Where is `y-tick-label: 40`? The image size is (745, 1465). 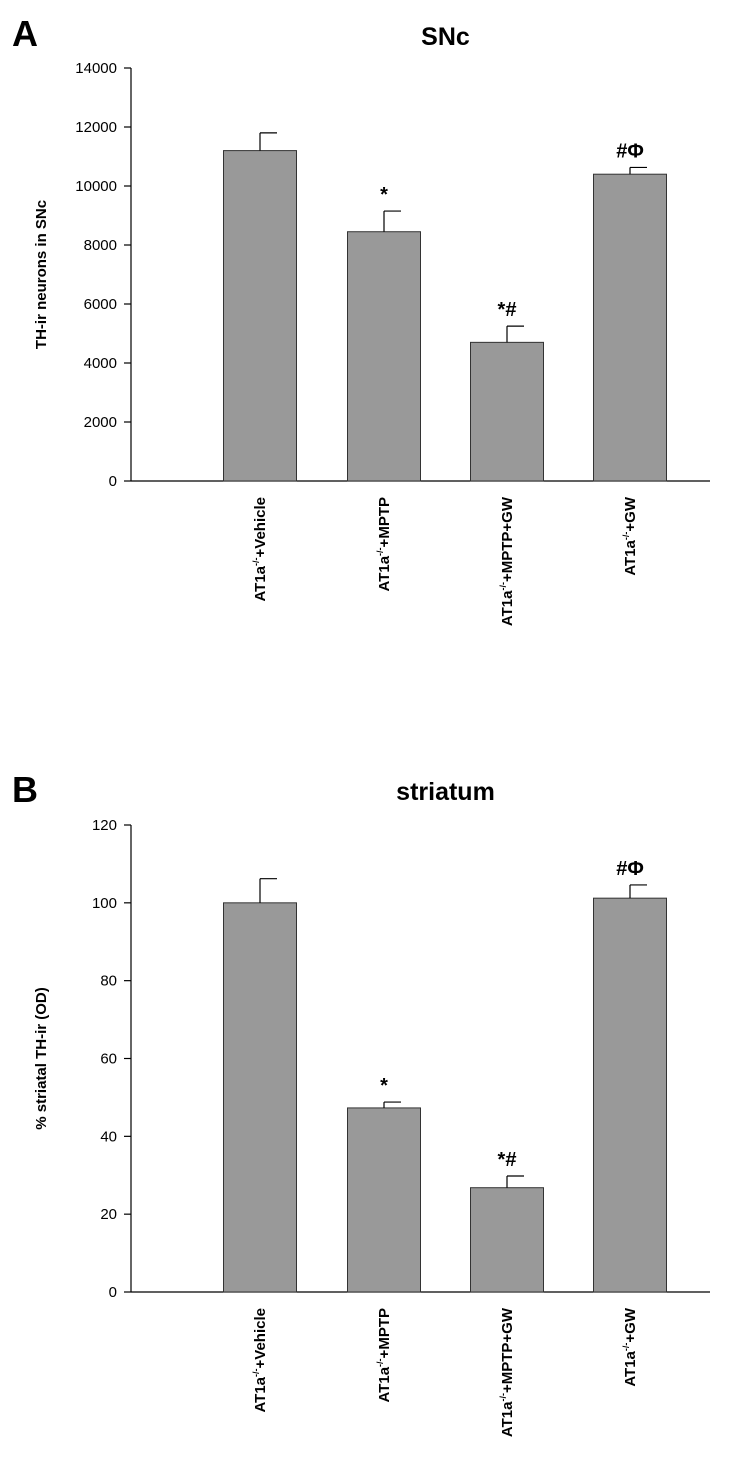
y-tick-label: 40 is located at coordinates (108, 1136).